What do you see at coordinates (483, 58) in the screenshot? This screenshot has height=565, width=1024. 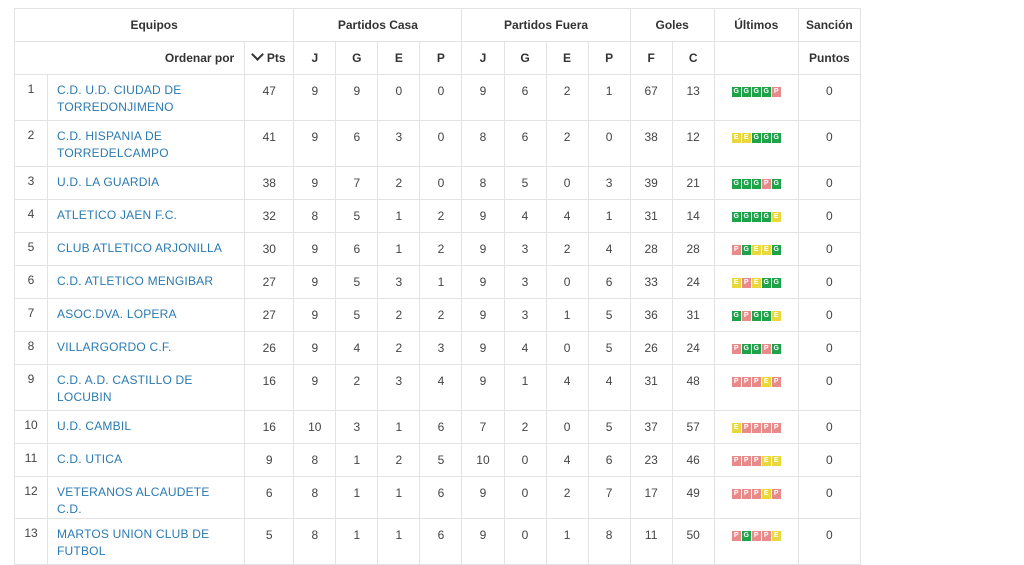 I see `col-away-j: J` at bounding box center [483, 58].